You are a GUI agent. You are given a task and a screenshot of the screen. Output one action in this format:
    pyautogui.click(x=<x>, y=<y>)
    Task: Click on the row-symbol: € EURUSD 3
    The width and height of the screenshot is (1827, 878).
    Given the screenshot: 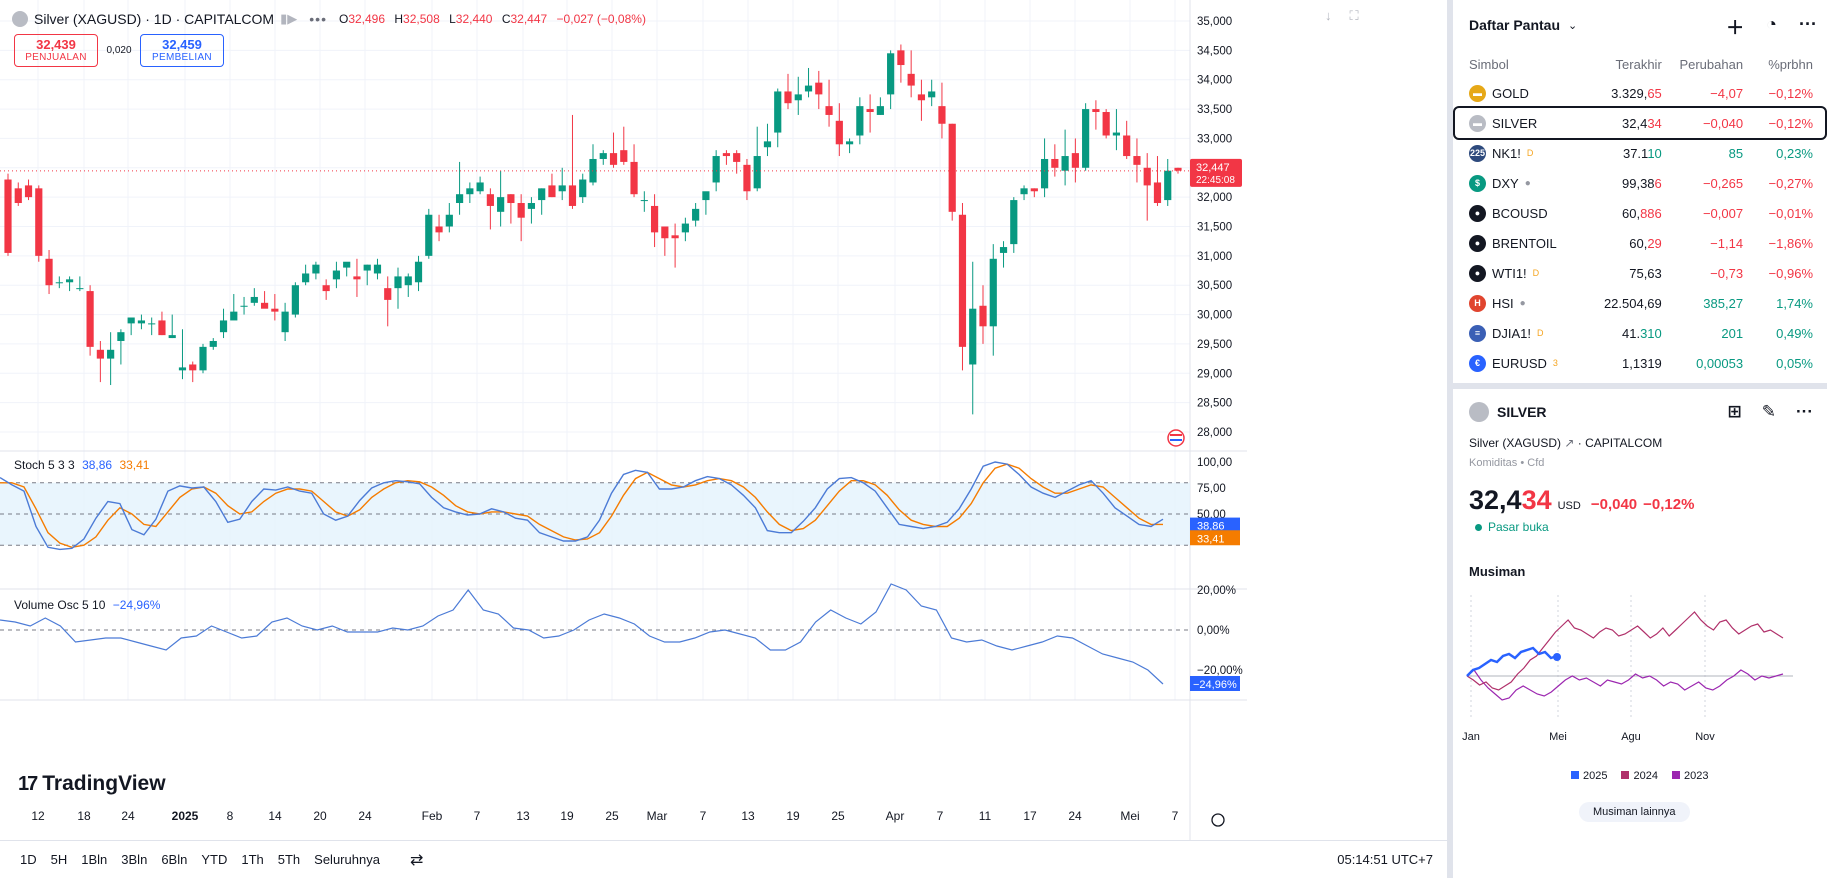 What is the action you would take?
    pyautogui.click(x=1521, y=363)
    